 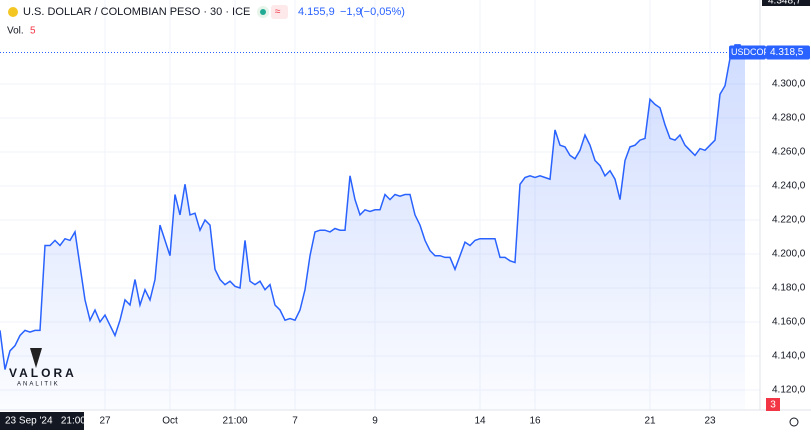 What do you see at coordinates (789, 254) in the screenshot?
I see `y-tick-label: 4.200,0` at bounding box center [789, 254].